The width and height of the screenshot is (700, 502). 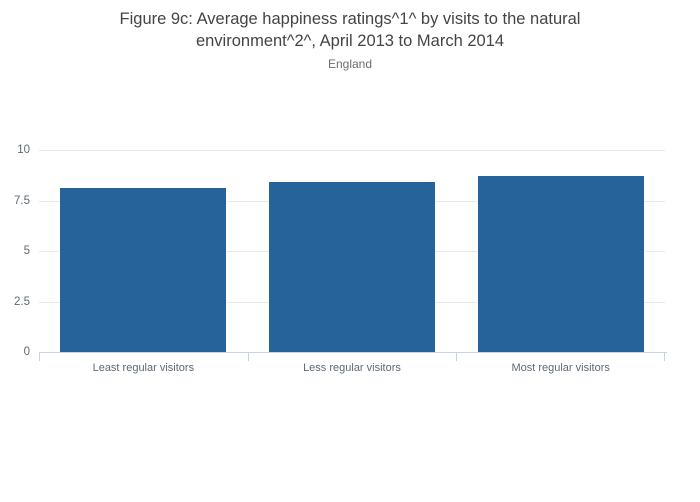 I want to click on y-tick-label: 2.5, so click(x=22, y=301).